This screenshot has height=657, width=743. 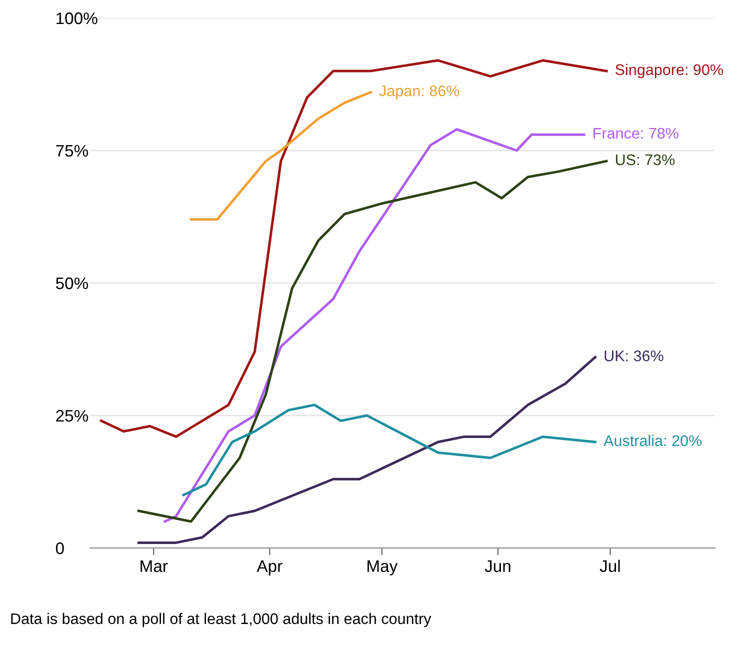 What do you see at coordinates (653, 440) in the screenshot?
I see `data-label: Australia: 20%` at bounding box center [653, 440].